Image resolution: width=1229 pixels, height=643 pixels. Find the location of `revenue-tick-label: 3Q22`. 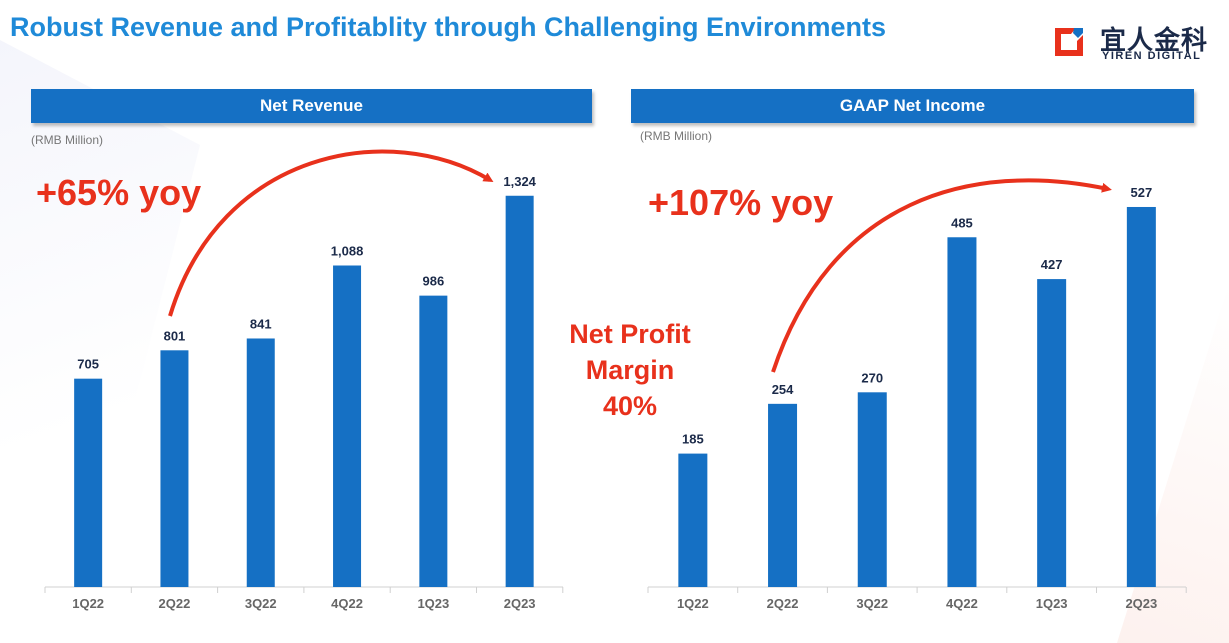

revenue-tick-label: 3Q22 is located at coordinates (261, 603).